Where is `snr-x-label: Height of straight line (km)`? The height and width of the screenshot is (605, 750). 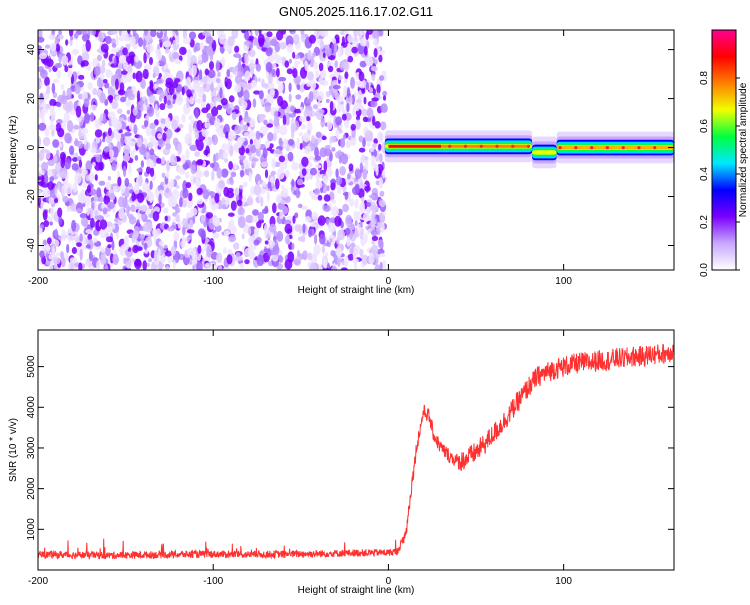 snr-x-label: Height of straight line (km) is located at coordinates (356, 590).